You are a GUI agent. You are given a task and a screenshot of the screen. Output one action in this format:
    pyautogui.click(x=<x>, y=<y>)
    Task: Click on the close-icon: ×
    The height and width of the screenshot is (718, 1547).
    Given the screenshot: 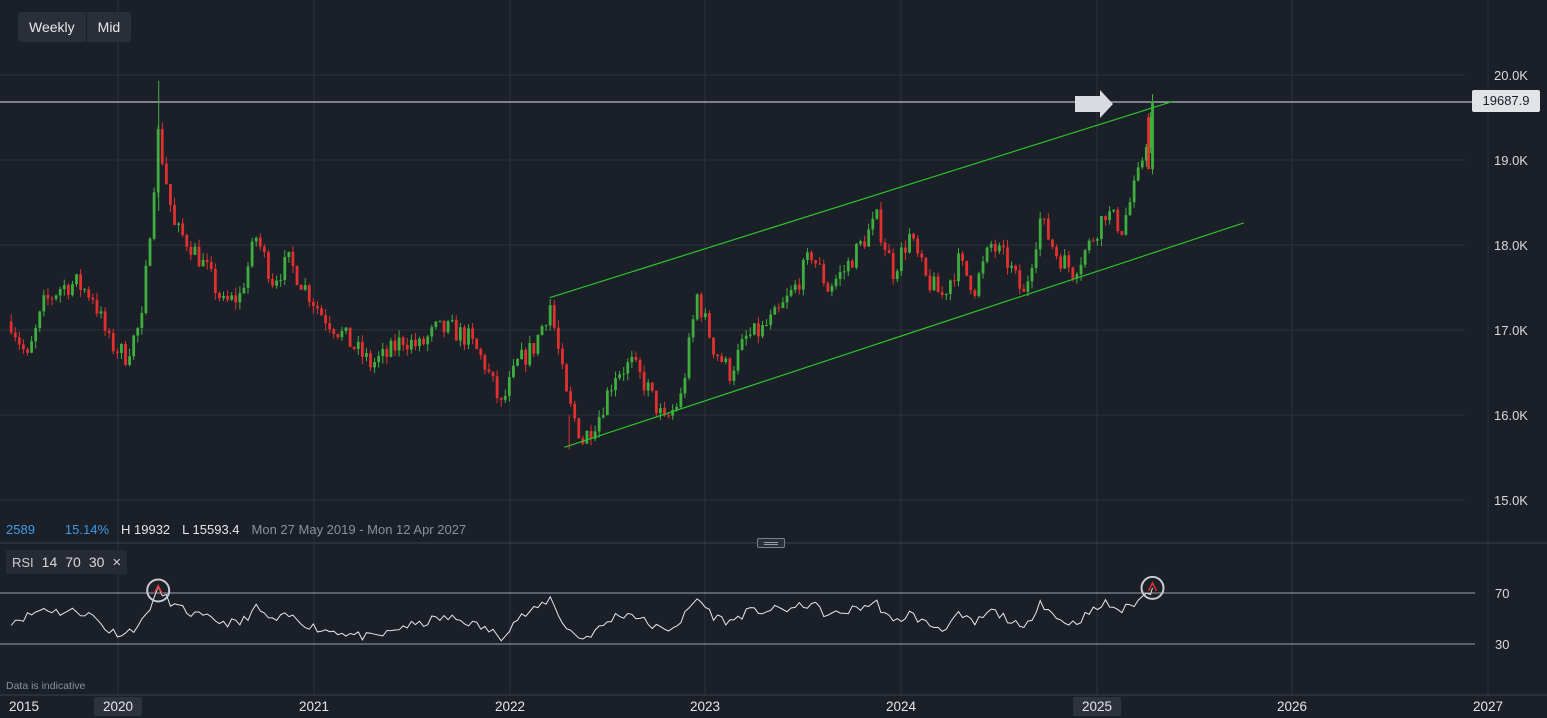 What is the action you would take?
    pyautogui.click(x=117, y=562)
    